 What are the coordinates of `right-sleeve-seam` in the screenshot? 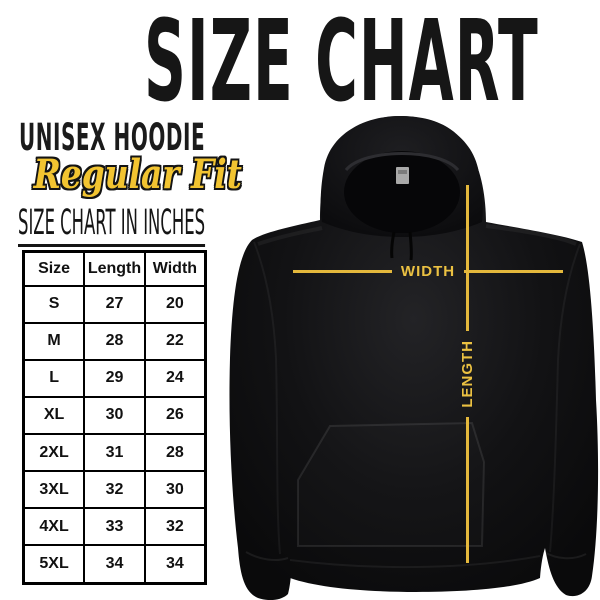 It's located at (565, 398).